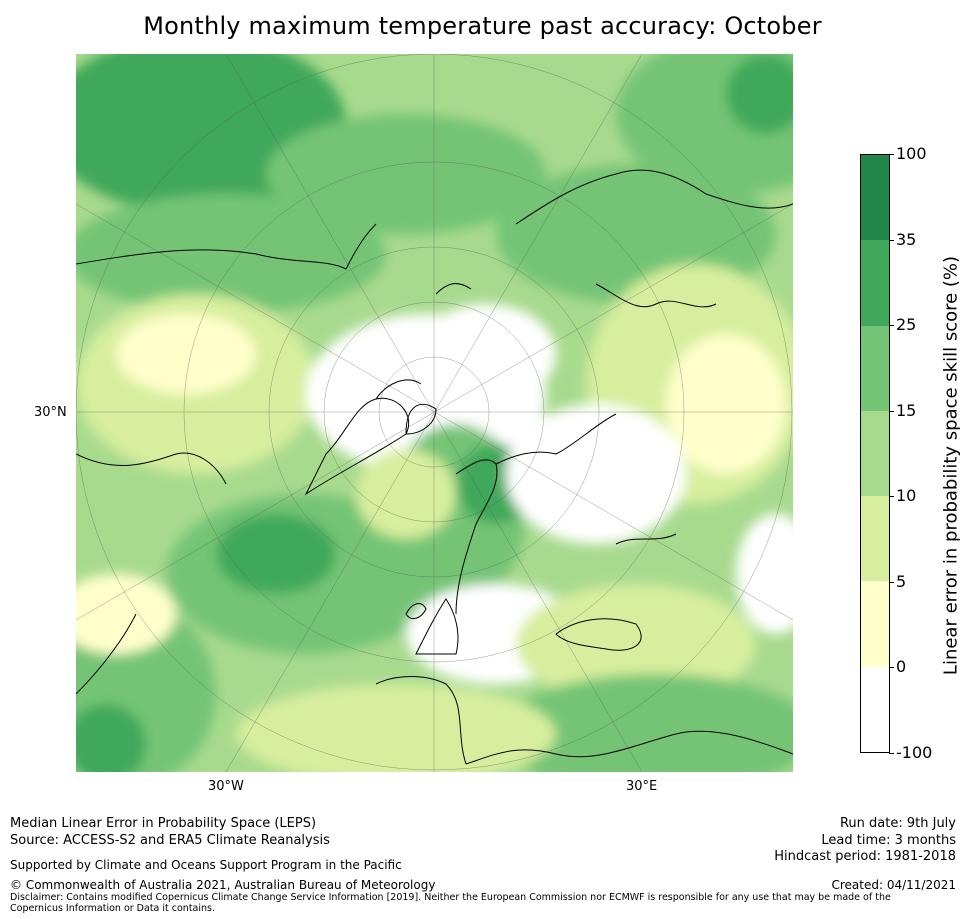 Image resolution: width=965 pixels, height=919 pixels. What do you see at coordinates (226, 786) in the screenshot?
I see `lon-label-30w: 30°W` at bounding box center [226, 786].